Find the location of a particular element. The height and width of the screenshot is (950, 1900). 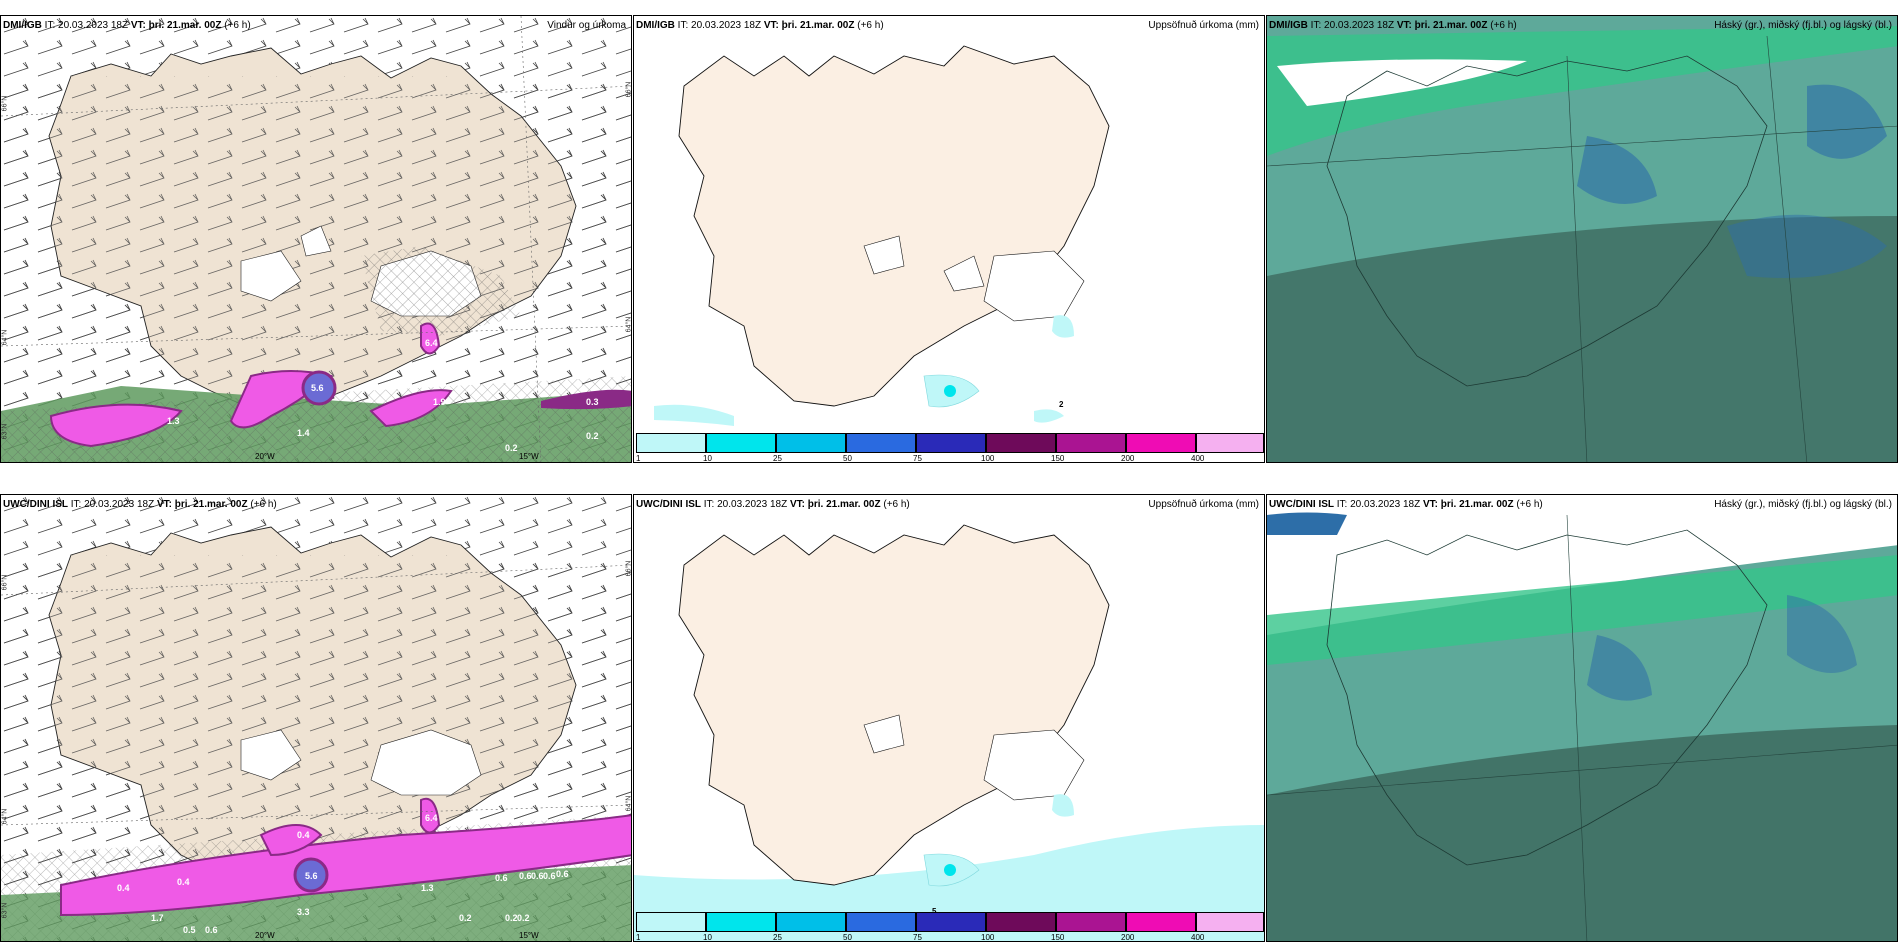

colorbar-tick: 100 is located at coordinates (988, 458).